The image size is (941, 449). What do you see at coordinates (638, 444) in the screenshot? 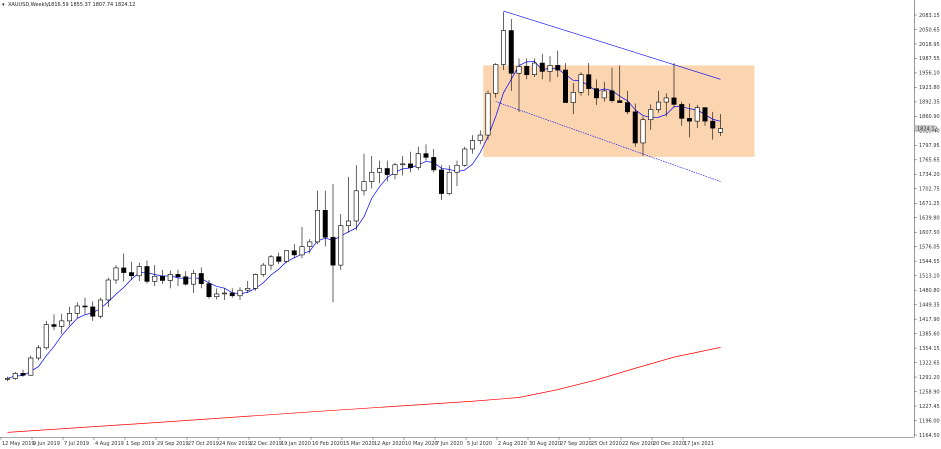
I see `time-tick-label: 22 Nov 2020` at bounding box center [638, 444].